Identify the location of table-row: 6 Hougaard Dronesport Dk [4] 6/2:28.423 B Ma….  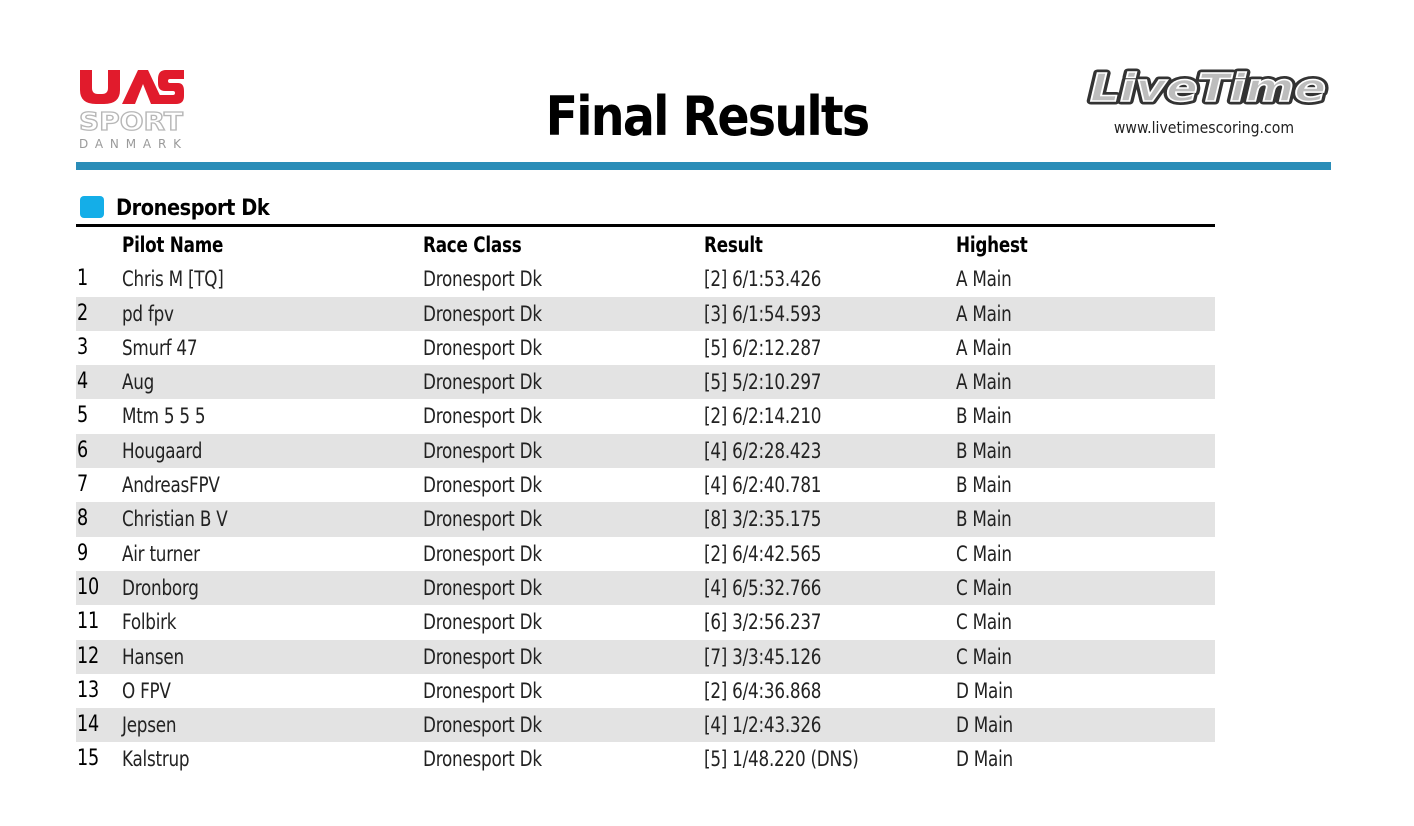
(645, 451).